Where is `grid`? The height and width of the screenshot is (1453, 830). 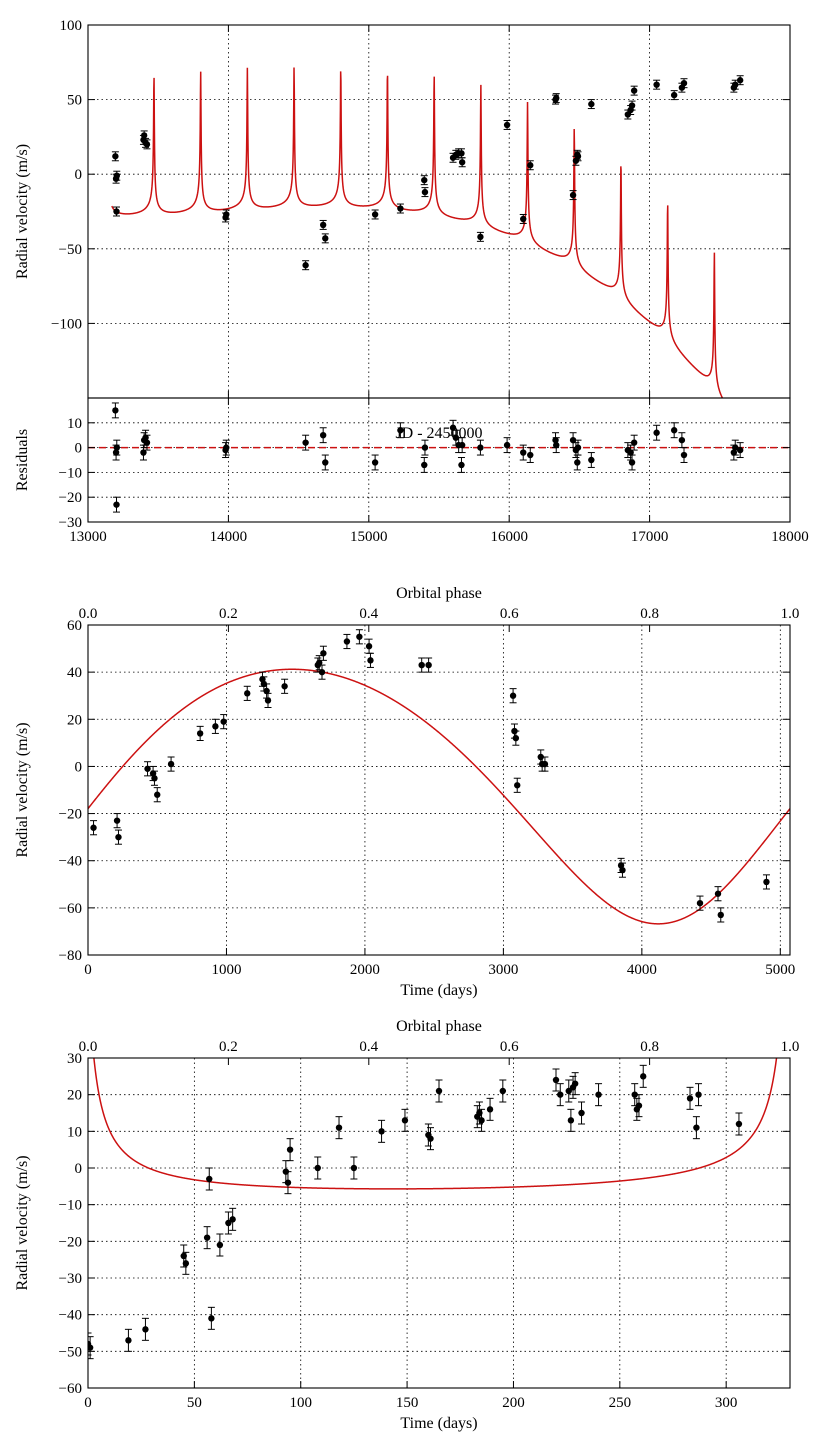 grid is located at coordinates (439, 460).